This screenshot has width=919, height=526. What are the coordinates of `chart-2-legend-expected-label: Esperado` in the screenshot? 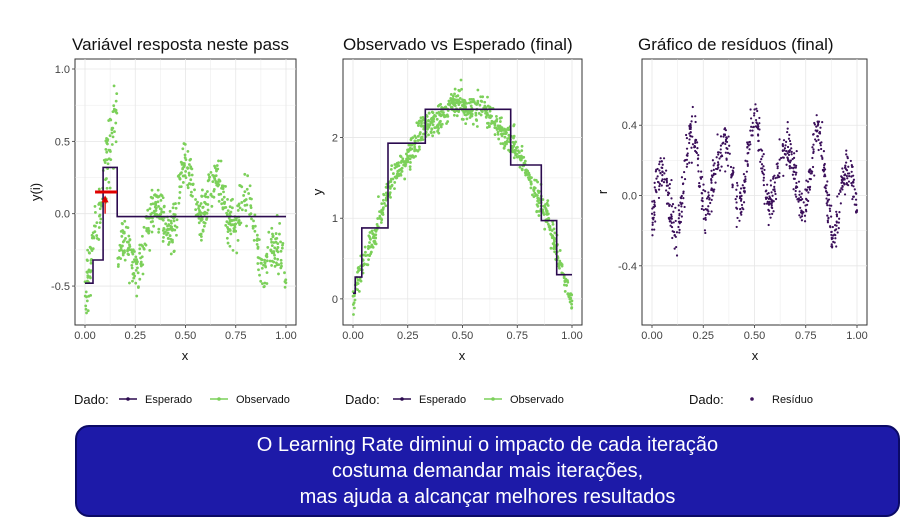 It's located at (442, 400).